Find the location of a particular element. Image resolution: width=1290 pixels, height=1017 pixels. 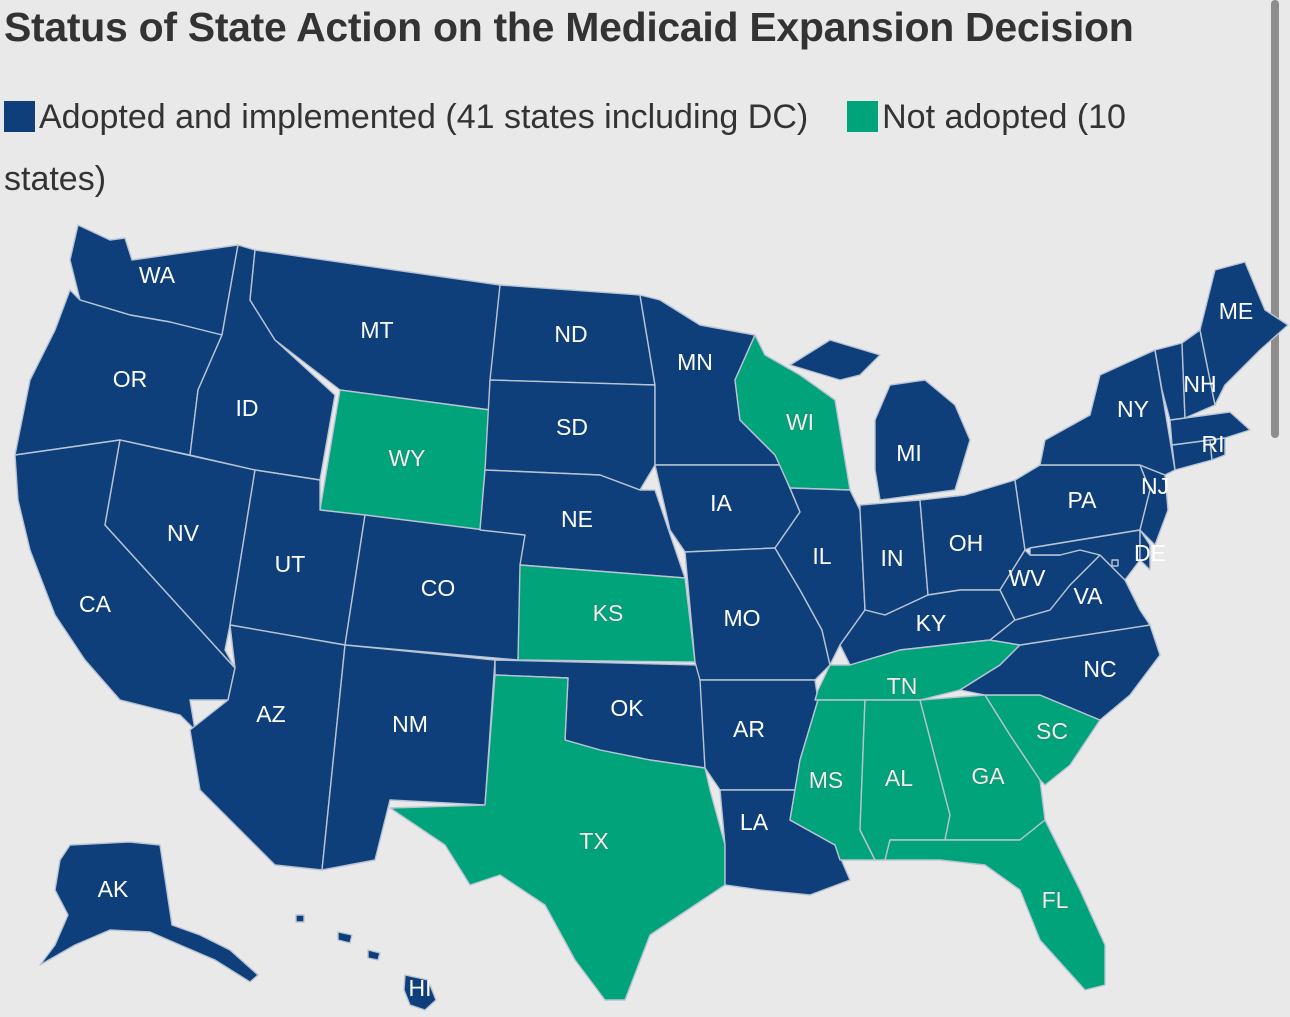

label-NC: NC is located at coordinates (1099, 669).